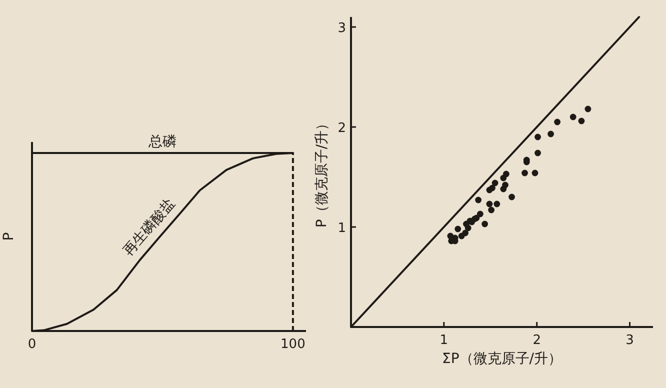  I want to click on text: 再生磷酸盐, so click(149, 228).